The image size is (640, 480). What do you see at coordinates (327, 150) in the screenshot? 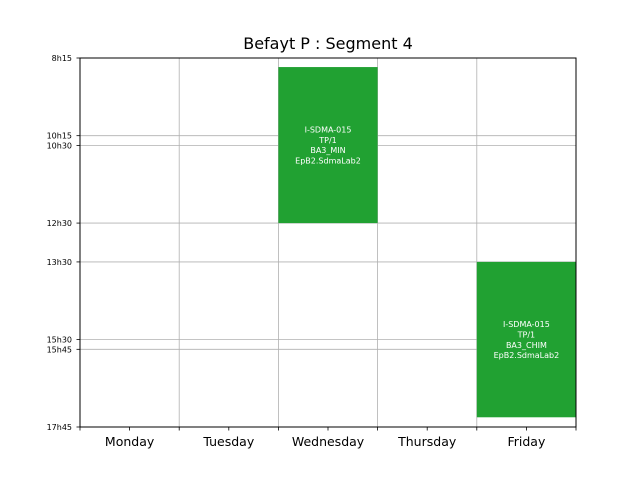
I see `course-block-label: BA3_MIN` at bounding box center [327, 150].